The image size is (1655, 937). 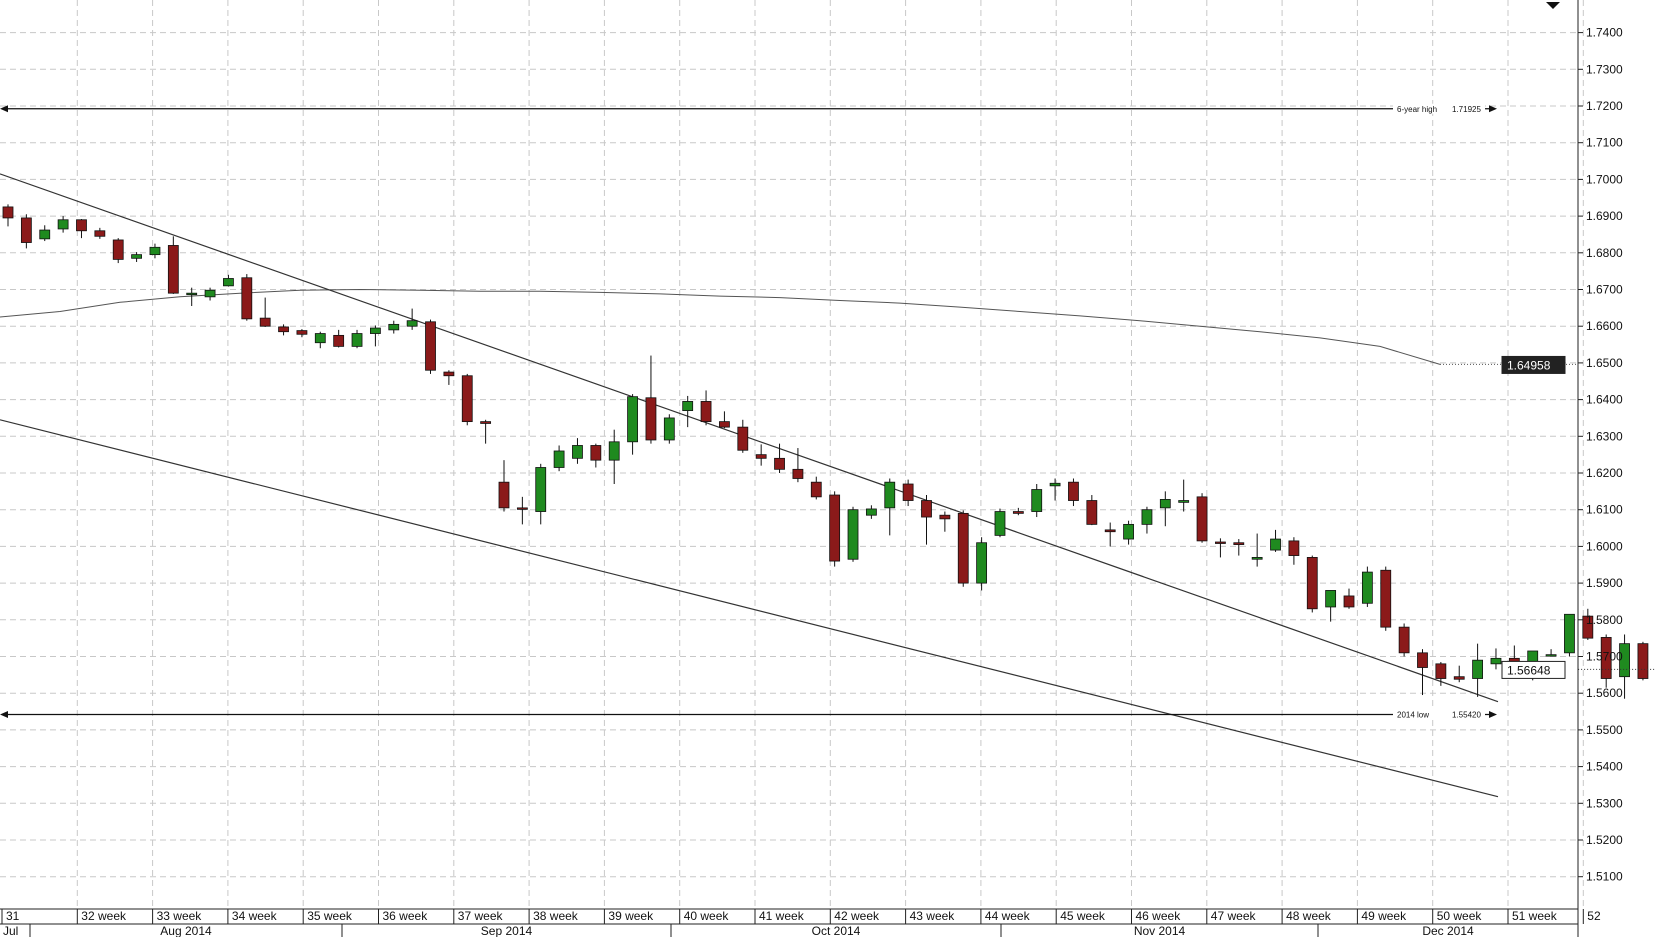 What do you see at coordinates (1604, 143) in the screenshot?
I see `price-tick-label: 1.7100` at bounding box center [1604, 143].